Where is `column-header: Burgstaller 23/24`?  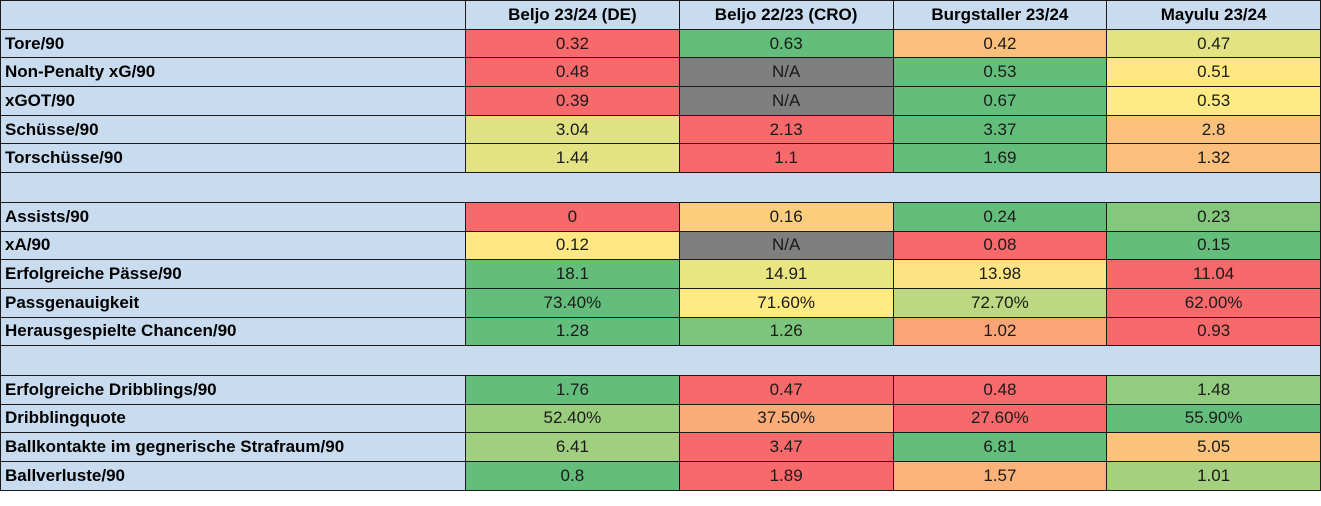
column-header: Burgstaller 23/24 is located at coordinates (1000, 15).